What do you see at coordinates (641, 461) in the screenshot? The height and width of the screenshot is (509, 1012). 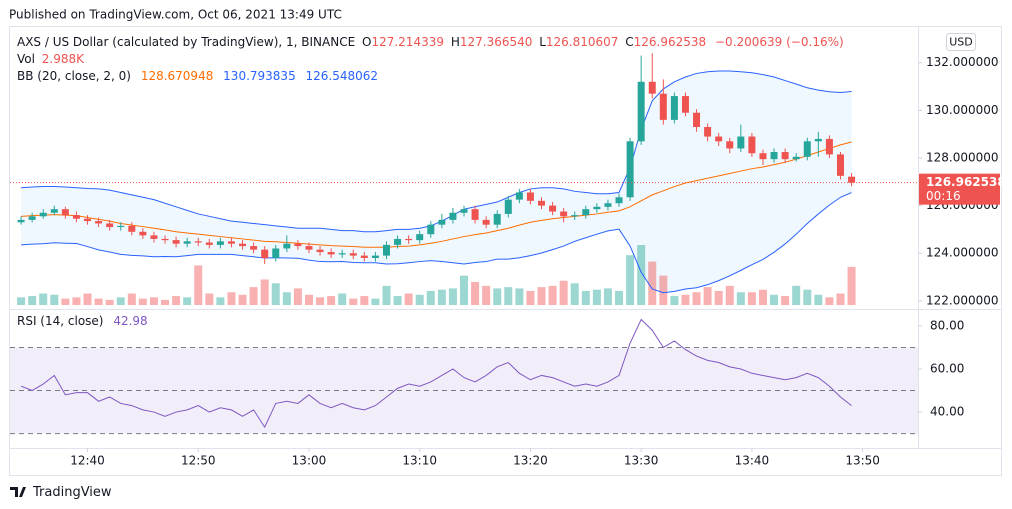 I see `x-tick-label: 13:30` at bounding box center [641, 461].